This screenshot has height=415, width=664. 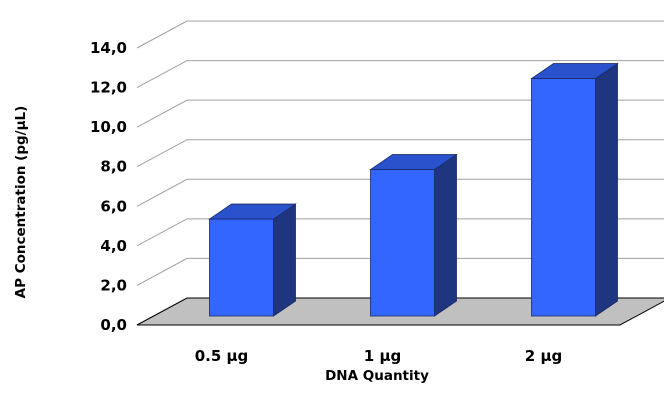 I want to click on y-tick-label: 0,0, so click(x=113, y=325).